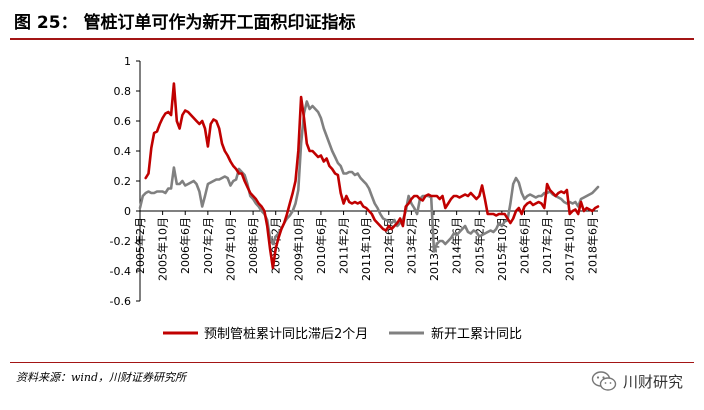 The image size is (704, 410). Describe the element at coordinates (123, 121) in the screenshot. I see `y-tick-label: 0.6` at that location.